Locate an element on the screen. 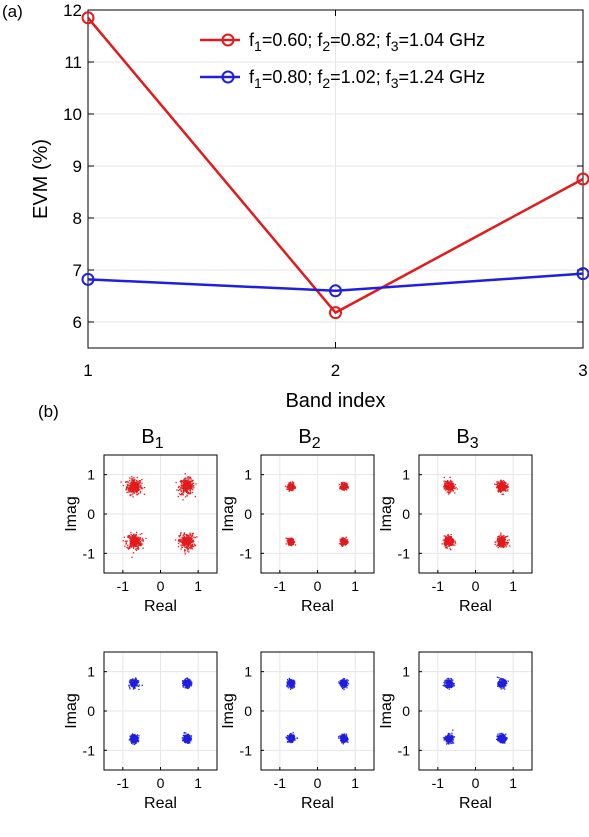 This screenshot has height=837, width=589. y-tick-label: 0 is located at coordinates (406, 514).